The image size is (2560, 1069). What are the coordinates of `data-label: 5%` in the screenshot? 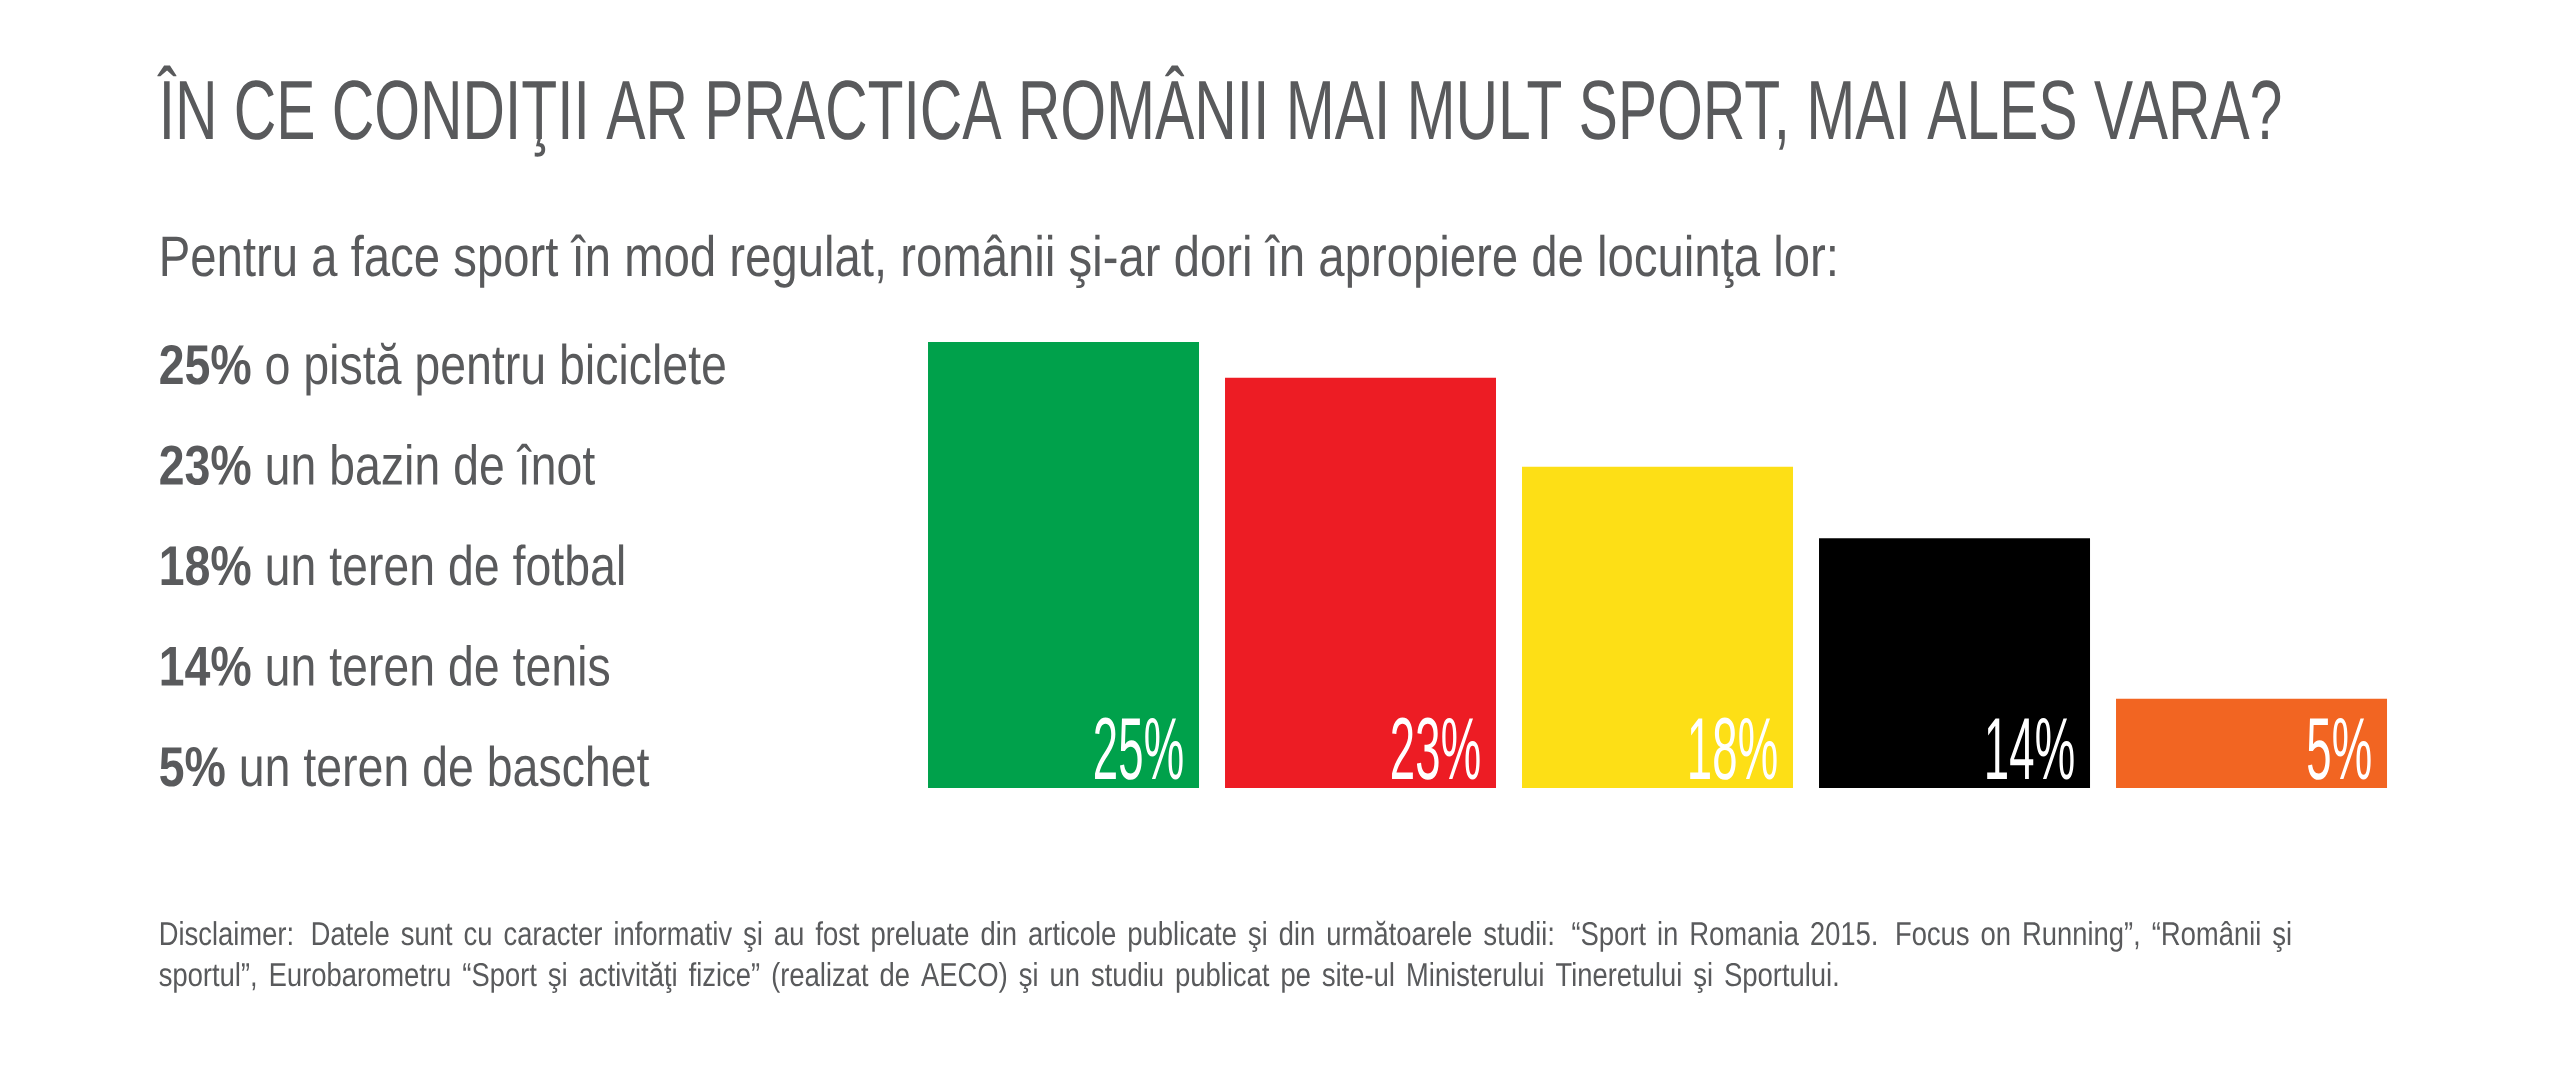 It's located at (2339, 748).